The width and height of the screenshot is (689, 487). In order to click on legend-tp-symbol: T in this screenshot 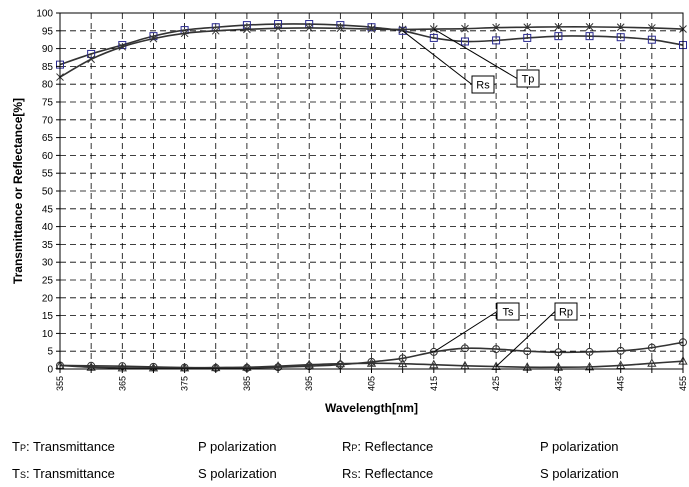, I will do `click(16, 446)`.